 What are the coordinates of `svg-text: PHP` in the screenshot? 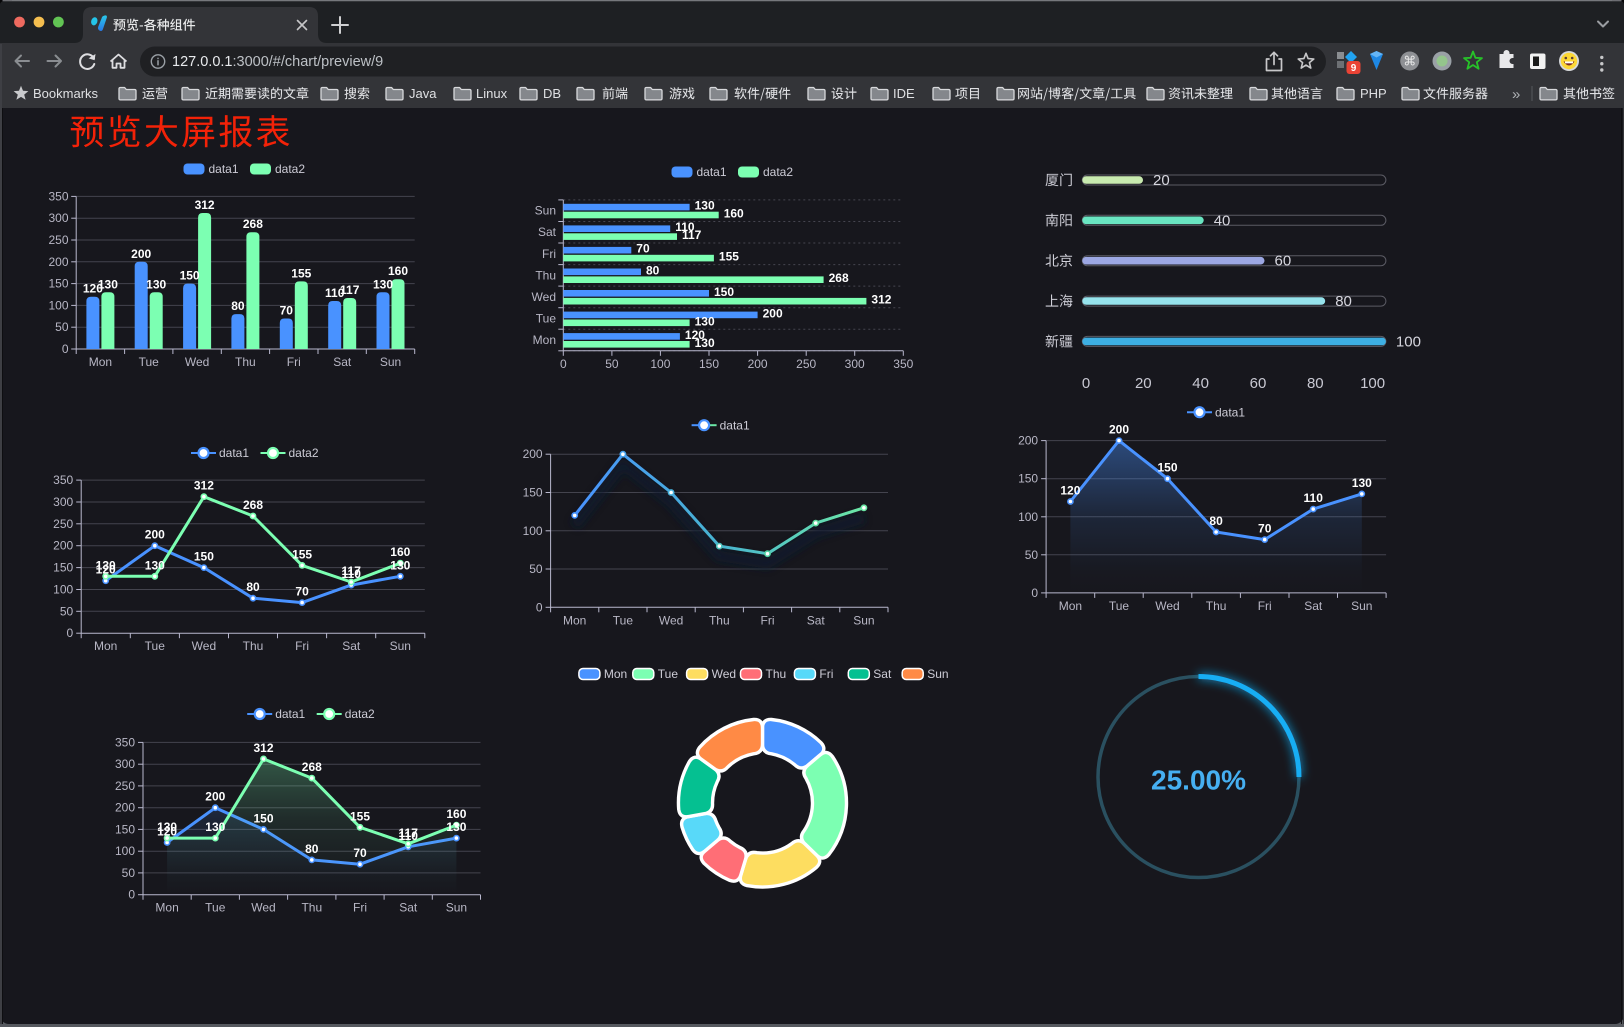 It's located at (1373, 93).